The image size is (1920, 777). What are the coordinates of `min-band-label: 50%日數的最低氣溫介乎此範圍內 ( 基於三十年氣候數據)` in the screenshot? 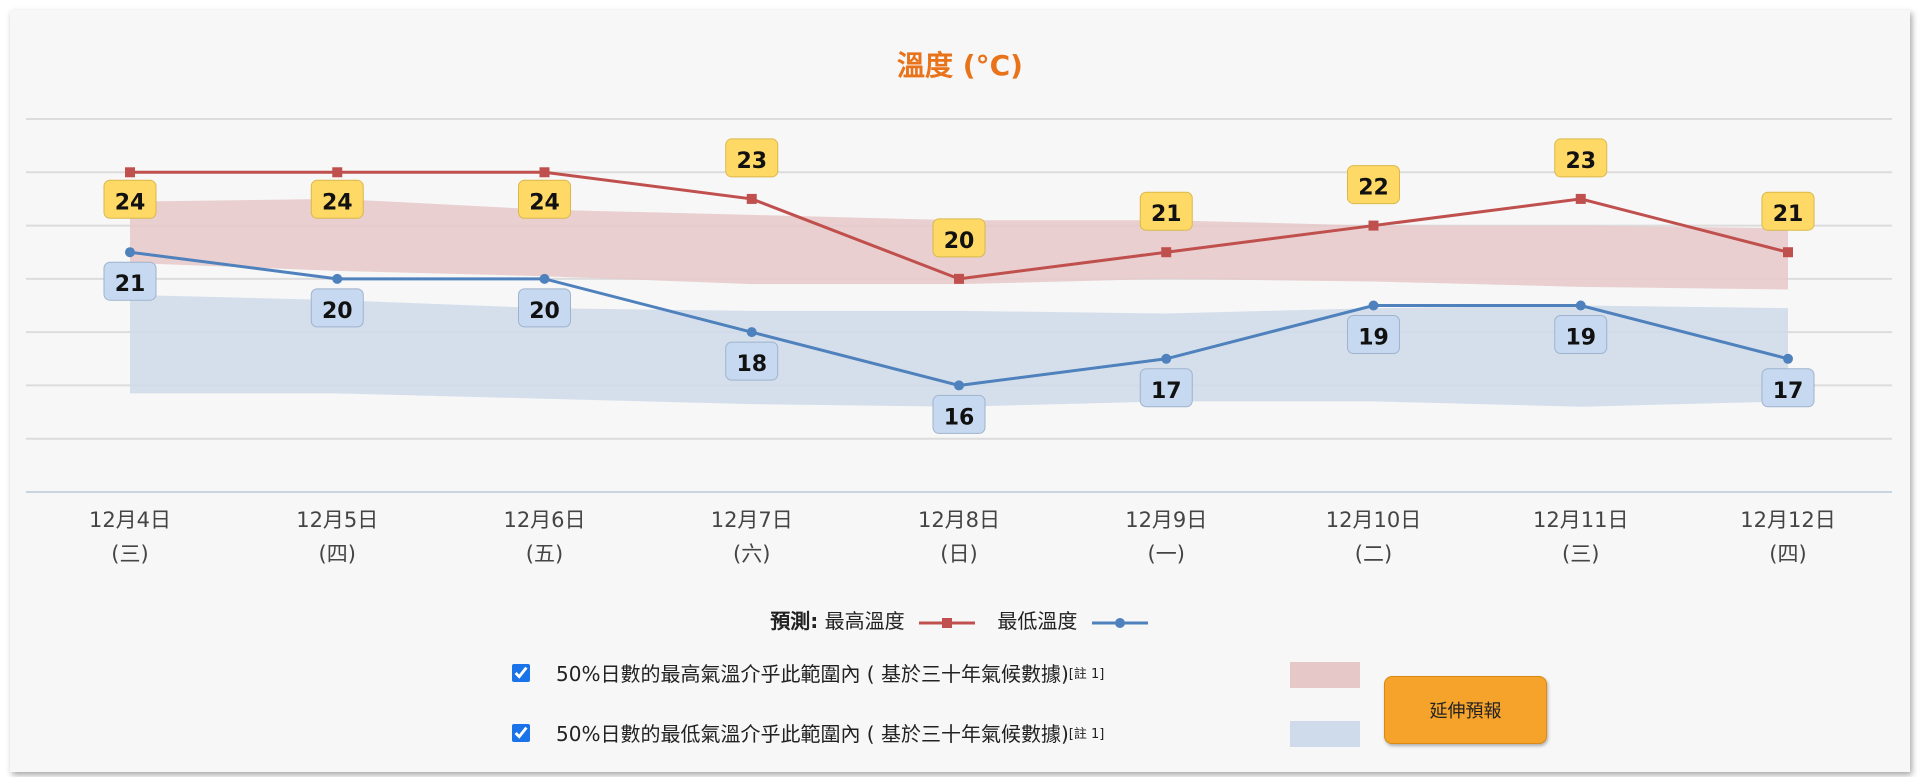 It's located at (812, 734).